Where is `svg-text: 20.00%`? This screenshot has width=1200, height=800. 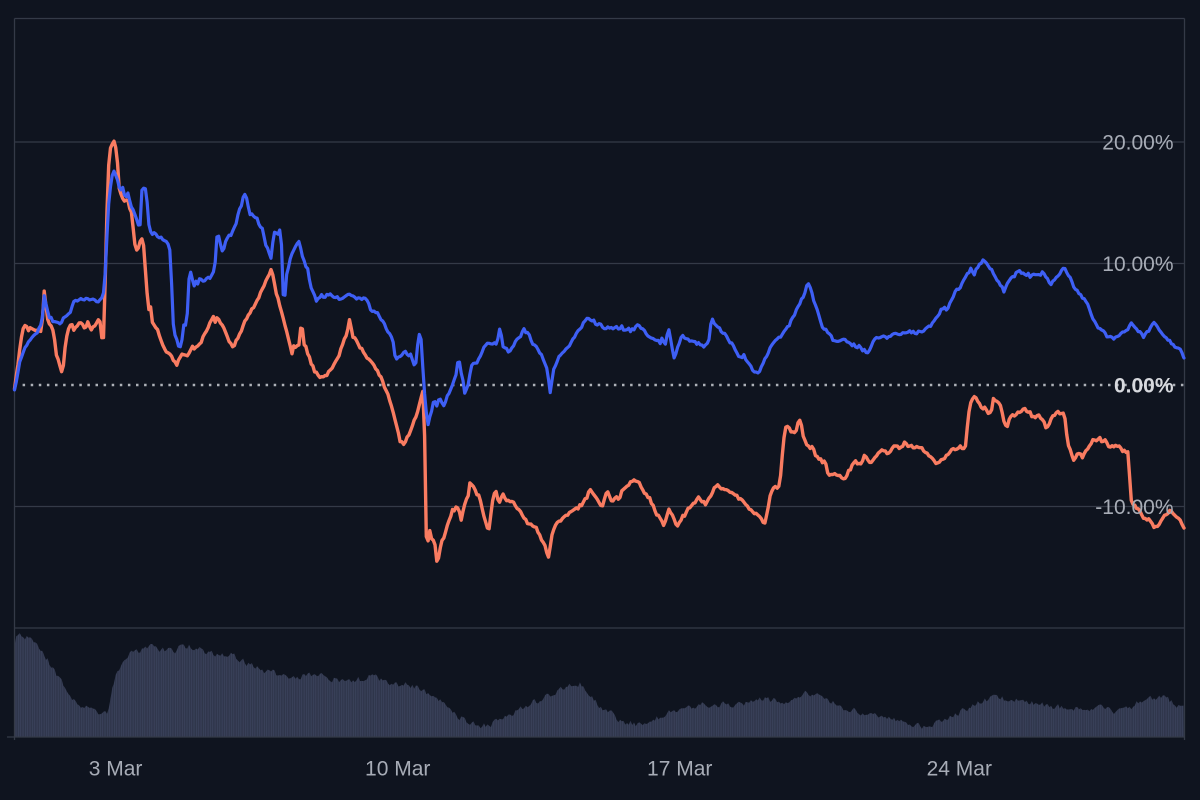
svg-text: 20.00% is located at coordinates (1137, 143).